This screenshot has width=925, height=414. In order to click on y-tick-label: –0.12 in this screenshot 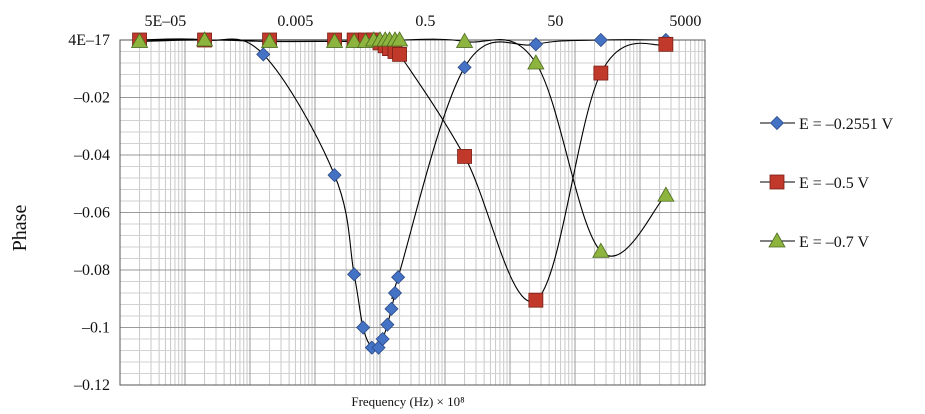, I will do `click(91, 385)`.